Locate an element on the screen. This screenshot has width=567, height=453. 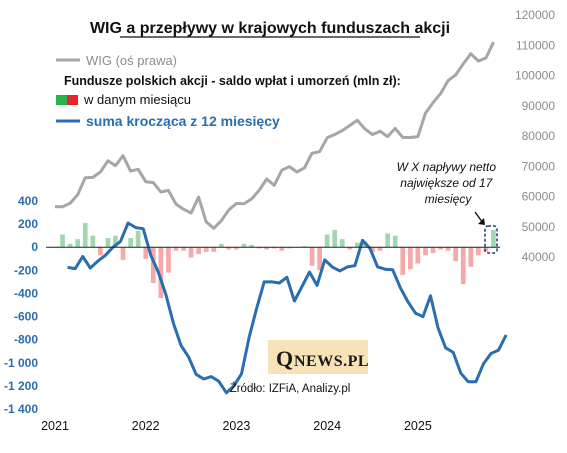
x-tick-label: 2024 is located at coordinates (327, 426).